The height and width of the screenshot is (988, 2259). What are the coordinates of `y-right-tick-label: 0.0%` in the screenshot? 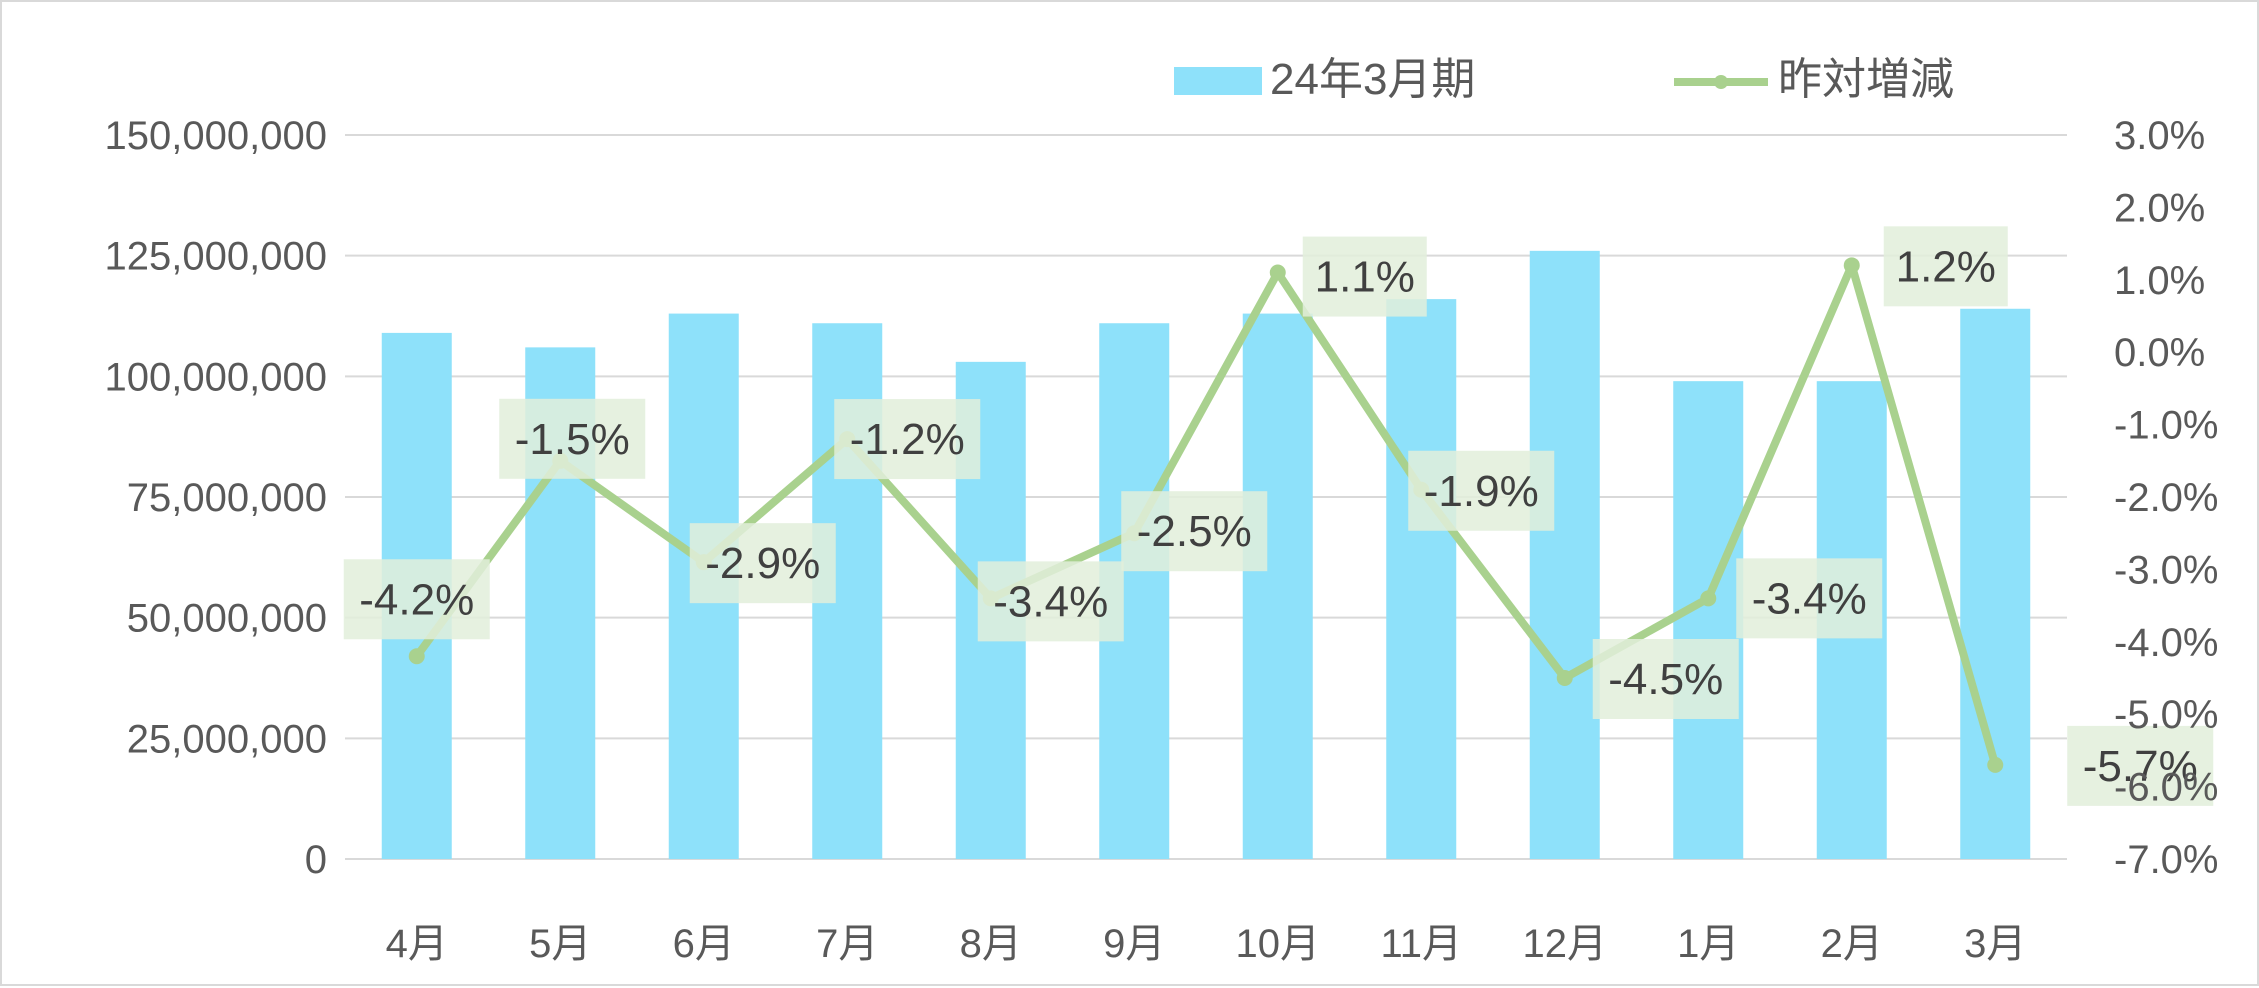 It's located at (2159, 353).